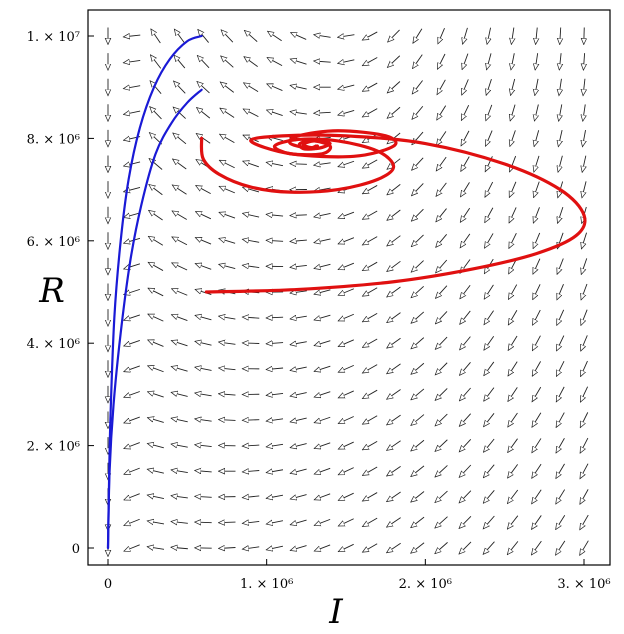 The width and height of the screenshot is (624, 634). I want to click on y-tick-label: 2. × 10⁶, so click(53, 447).